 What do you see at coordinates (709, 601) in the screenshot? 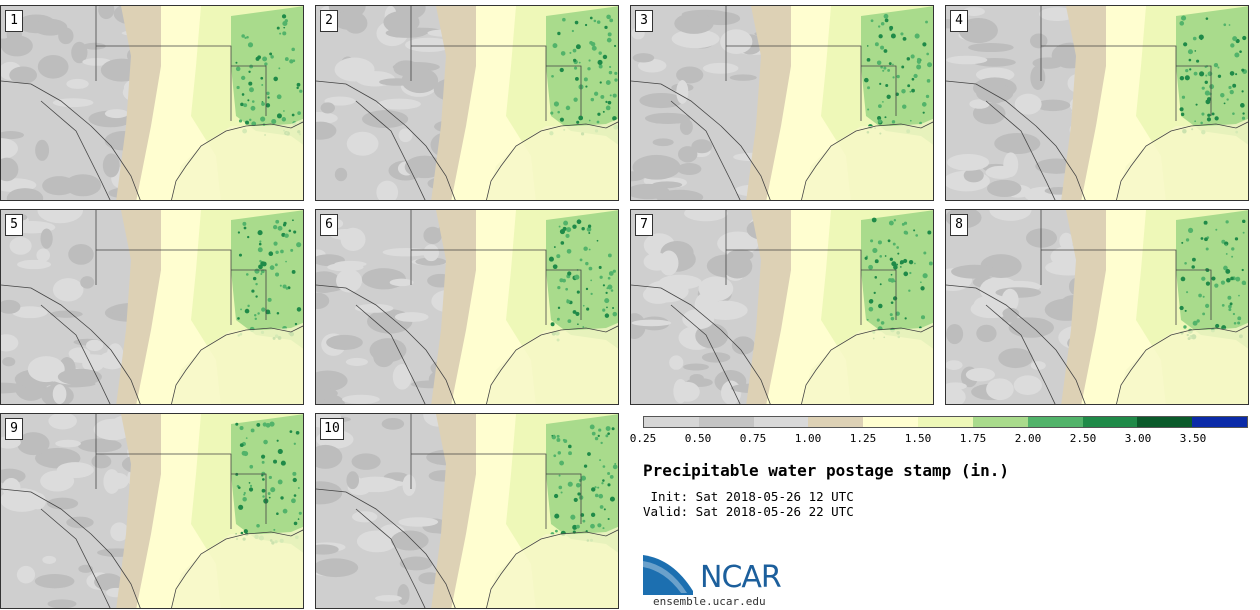
I see `logo-url: ensemble.ucar.edu` at bounding box center [709, 601].